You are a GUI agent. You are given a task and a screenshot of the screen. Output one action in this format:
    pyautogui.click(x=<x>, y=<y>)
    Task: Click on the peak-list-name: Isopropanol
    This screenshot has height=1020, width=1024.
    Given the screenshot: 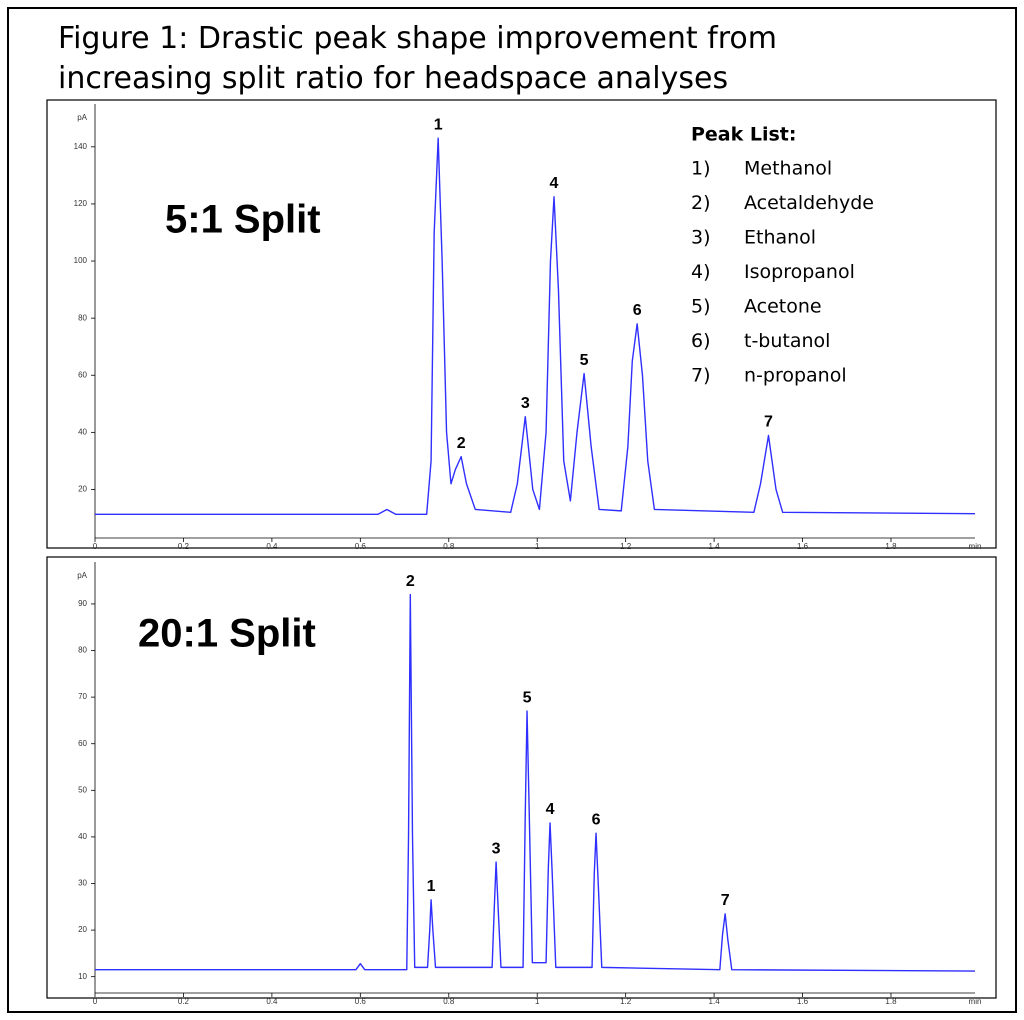 What is the action you would take?
    pyautogui.click(x=799, y=272)
    